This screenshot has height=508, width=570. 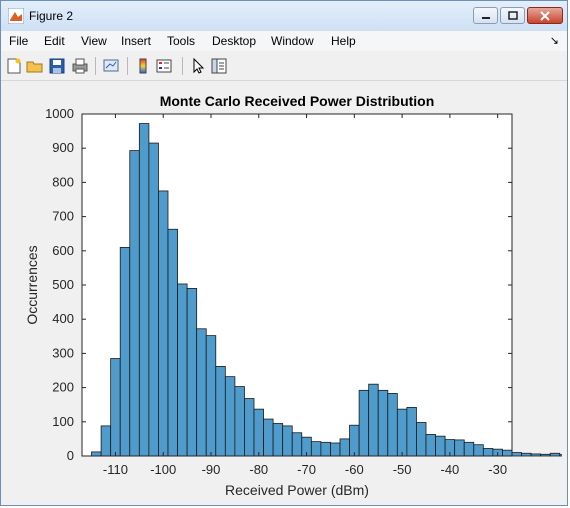 I want to click on minimize-icon, so click(x=485, y=17).